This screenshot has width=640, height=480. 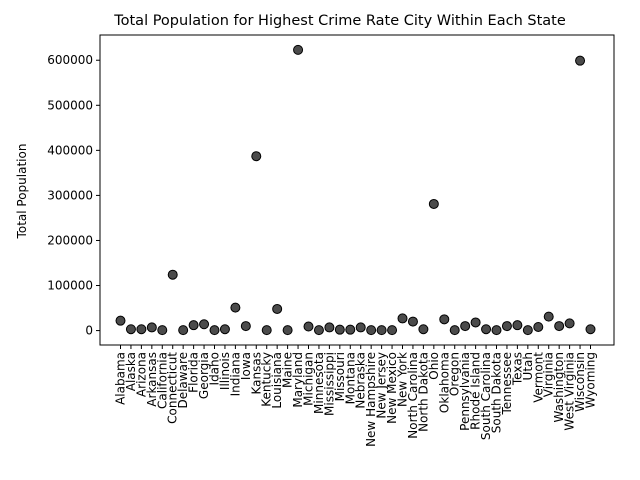 I want to click on x-tick-label: Arizona, so click(x=141, y=374).